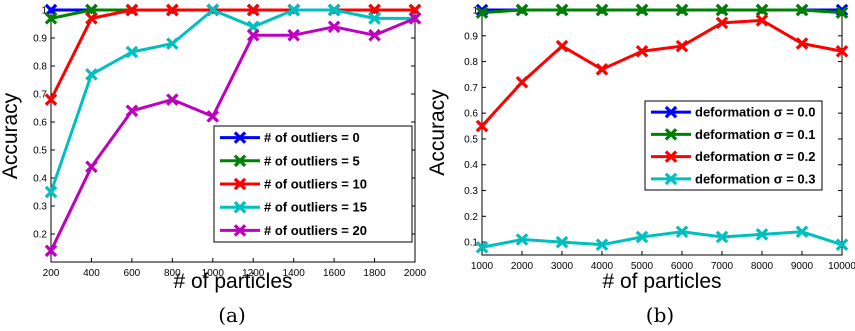 The image size is (855, 331). What do you see at coordinates (802, 266) in the screenshot?
I see `x-tick-label: 9000` at bounding box center [802, 266].